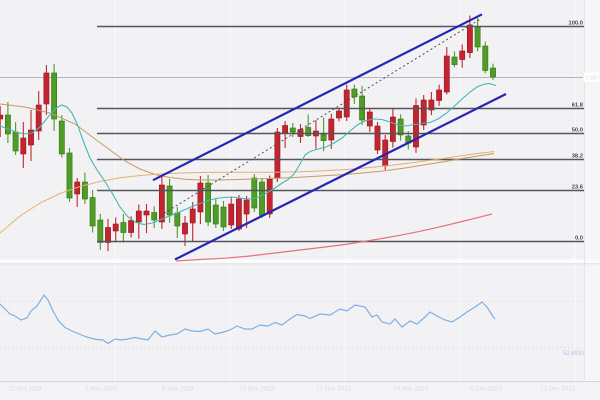  What do you see at coordinates (574, 354) in the screenshot?
I see `svg-text: 52.6931` at bounding box center [574, 354].